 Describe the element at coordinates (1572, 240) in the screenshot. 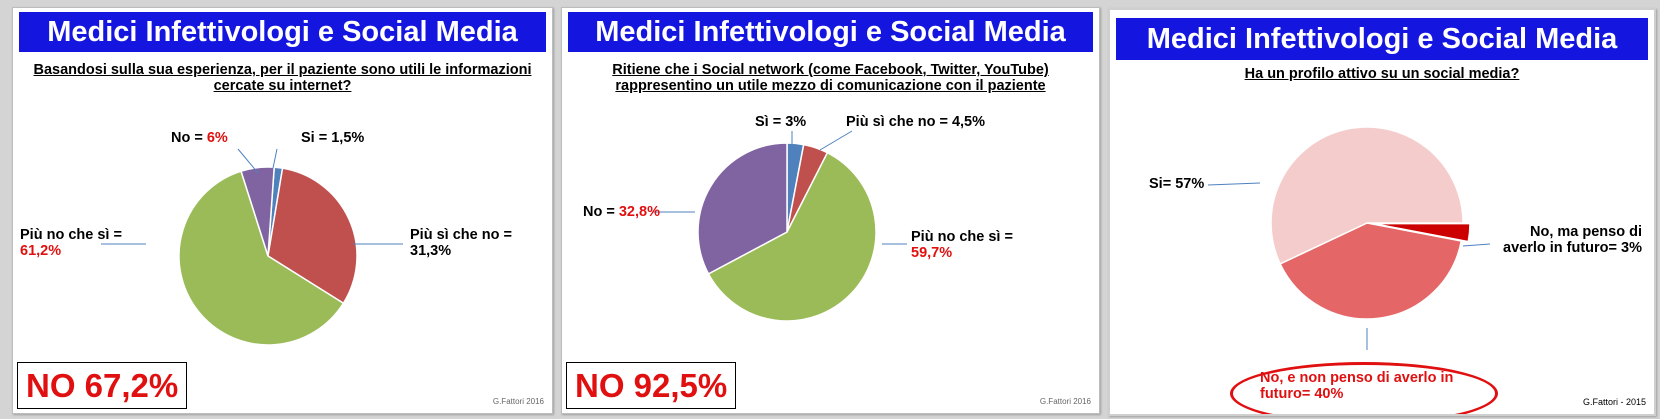

I see `label-no-ma-penso: No, ma penso di averlo in futuro= 3%` at that location.